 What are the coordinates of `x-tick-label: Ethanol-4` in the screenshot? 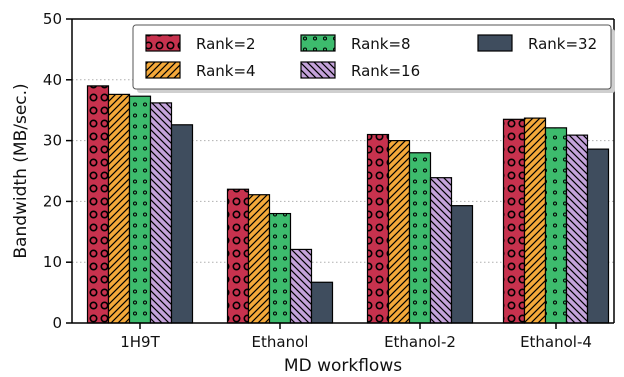 It's located at (556, 342).